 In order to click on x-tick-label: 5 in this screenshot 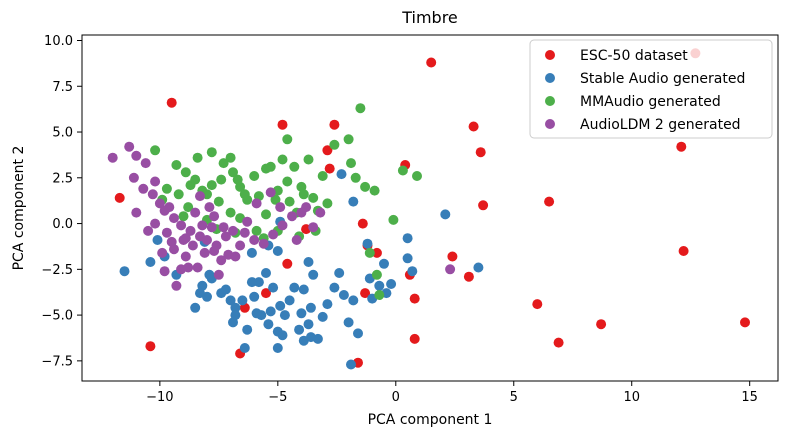, I will do `click(514, 397)`.